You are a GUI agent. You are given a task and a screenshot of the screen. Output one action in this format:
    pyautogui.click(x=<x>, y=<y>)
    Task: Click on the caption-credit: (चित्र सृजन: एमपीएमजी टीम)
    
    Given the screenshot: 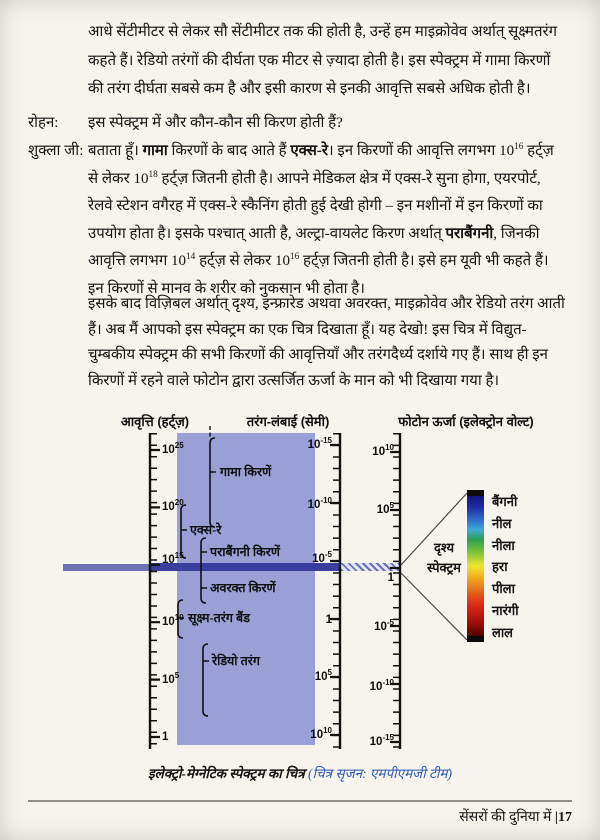 What is the action you would take?
    pyautogui.click(x=380, y=773)
    